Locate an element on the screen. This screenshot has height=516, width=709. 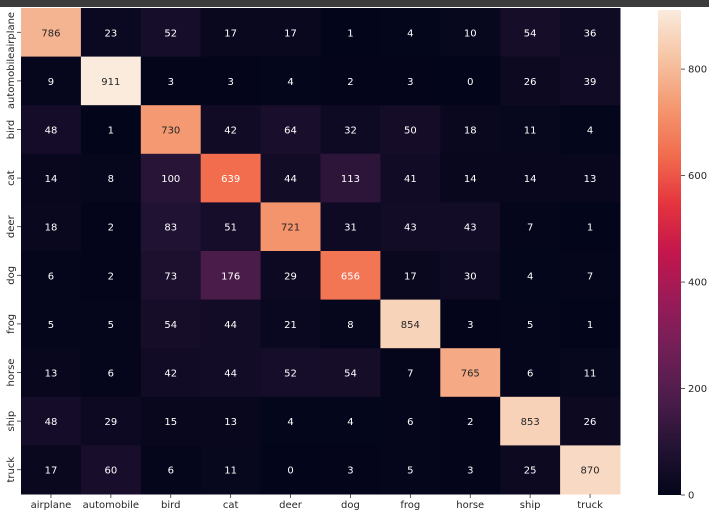
colorbar-tick-label: 200 is located at coordinates (697, 389).